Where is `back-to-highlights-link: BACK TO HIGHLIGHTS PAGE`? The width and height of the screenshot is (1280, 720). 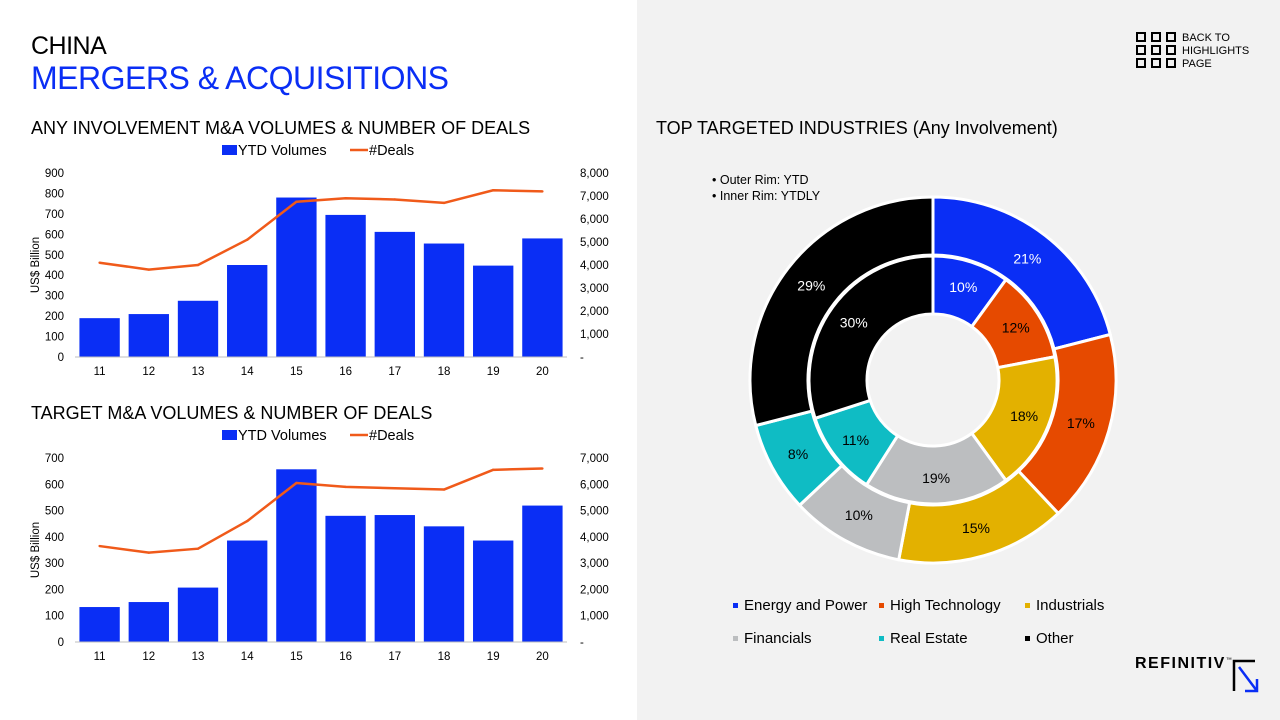 back-to-highlights-link: BACK TO HIGHLIGHTS PAGE is located at coordinates (1192, 51).